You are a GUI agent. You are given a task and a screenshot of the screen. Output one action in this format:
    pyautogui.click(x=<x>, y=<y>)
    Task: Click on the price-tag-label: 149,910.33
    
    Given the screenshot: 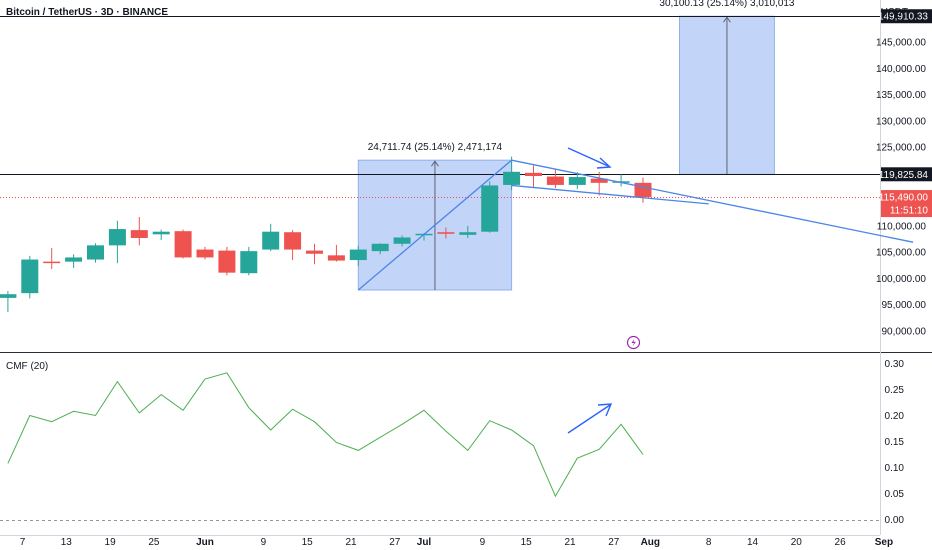 What is the action you would take?
    pyautogui.click(x=903, y=17)
    